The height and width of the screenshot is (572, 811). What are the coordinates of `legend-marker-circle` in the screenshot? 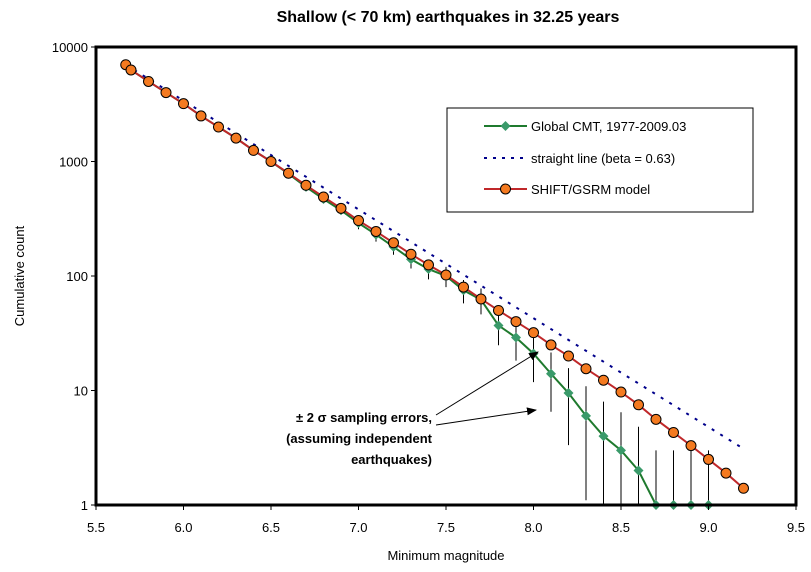 It's located at (505, 189).